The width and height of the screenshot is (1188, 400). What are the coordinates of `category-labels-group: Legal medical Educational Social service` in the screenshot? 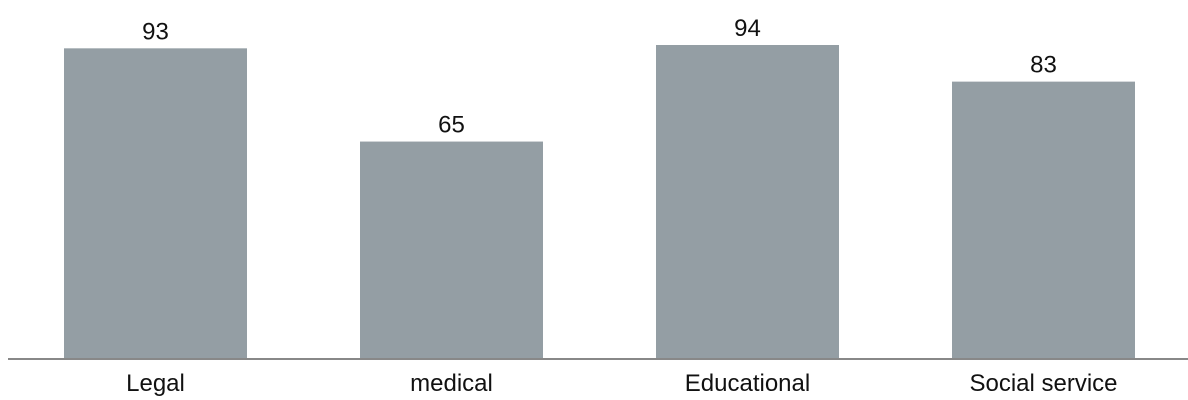 It's located at (621, 383).